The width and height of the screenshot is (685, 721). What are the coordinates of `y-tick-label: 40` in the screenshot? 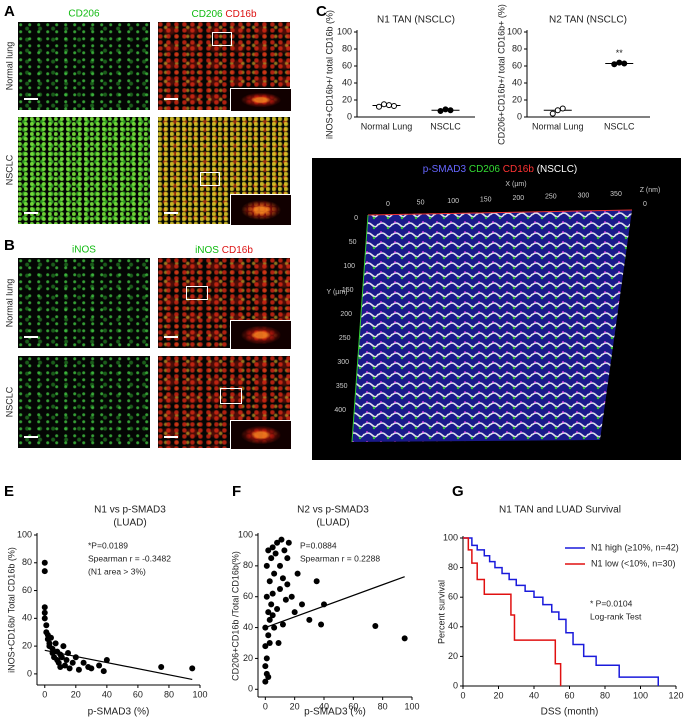 It's located at (517, 82).